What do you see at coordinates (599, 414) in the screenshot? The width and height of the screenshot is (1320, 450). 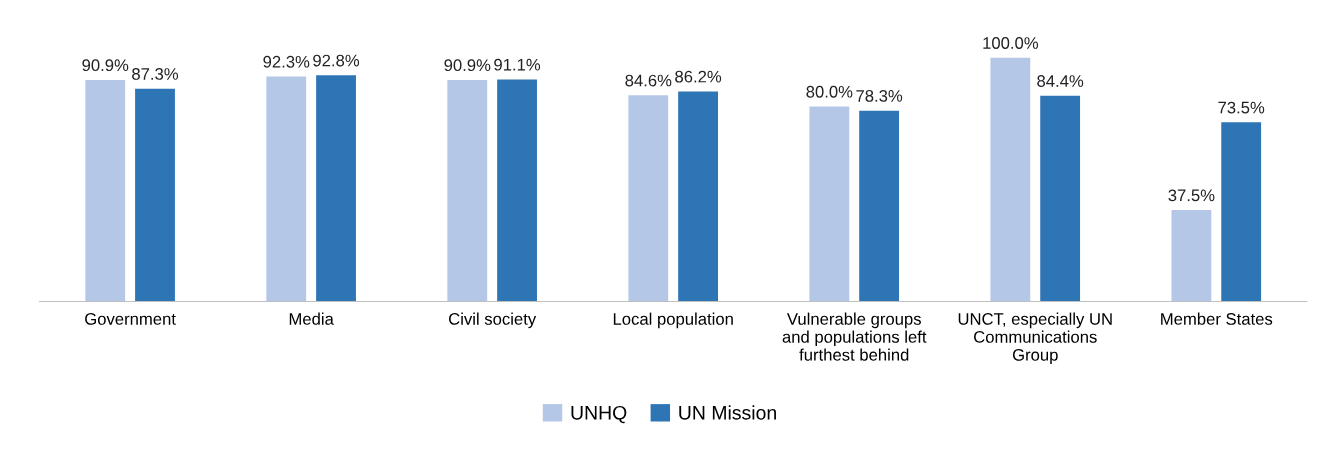 I see `legend-label: UNHQ` at bounding box center [599, 414].